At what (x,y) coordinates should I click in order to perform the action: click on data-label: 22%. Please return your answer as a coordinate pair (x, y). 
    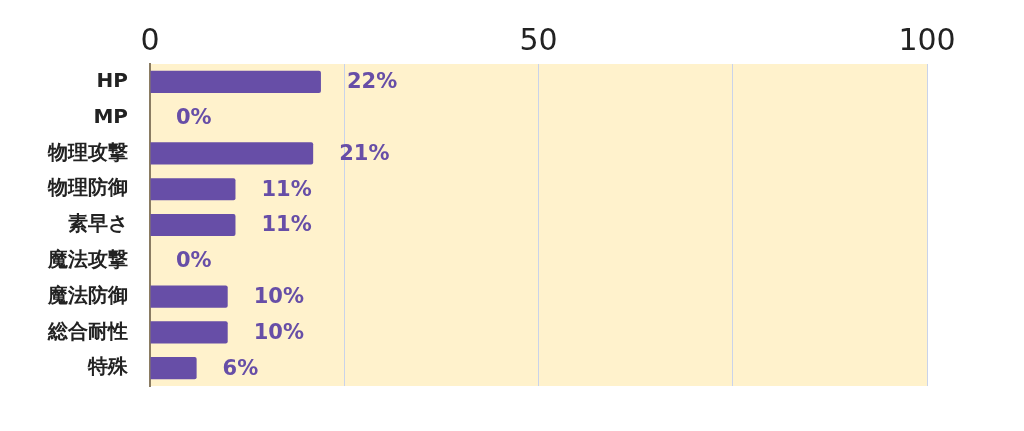
    Looking at the image, I should click on (372, 81).